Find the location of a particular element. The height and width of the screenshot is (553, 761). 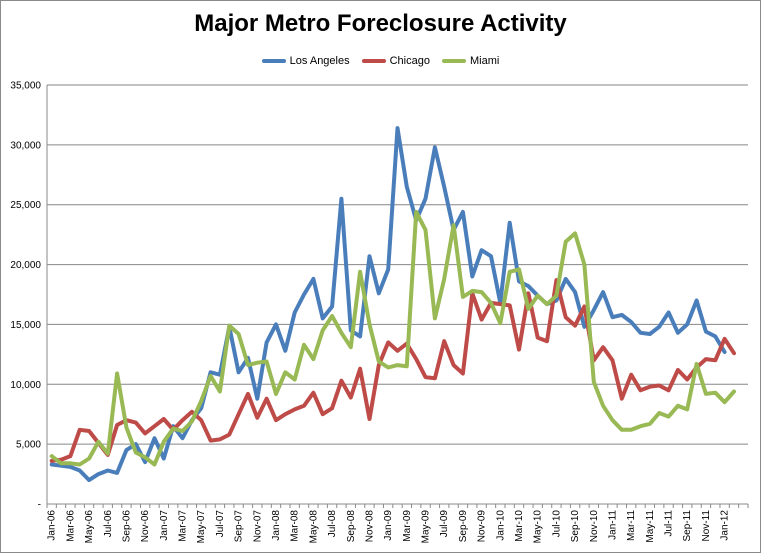

legend-item: Miami is located at coordinates (470, 61).